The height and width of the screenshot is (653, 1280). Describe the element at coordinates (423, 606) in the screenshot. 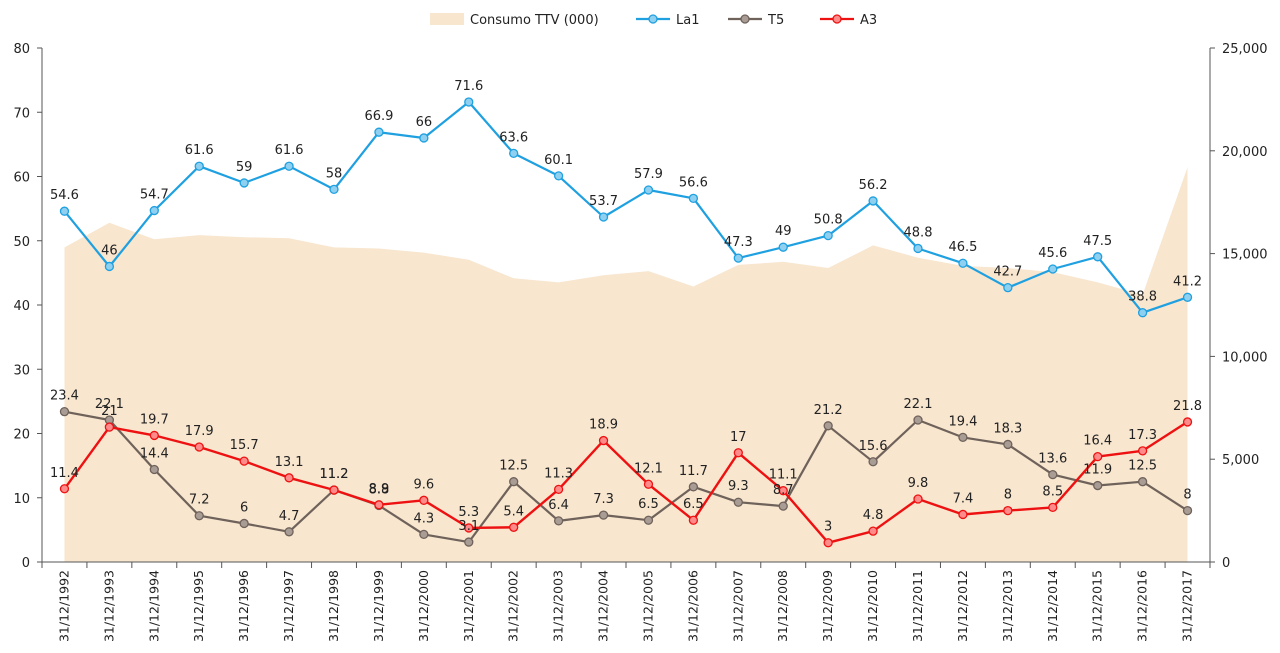

I see `x-tick-label: 31/12/2000` at that location.